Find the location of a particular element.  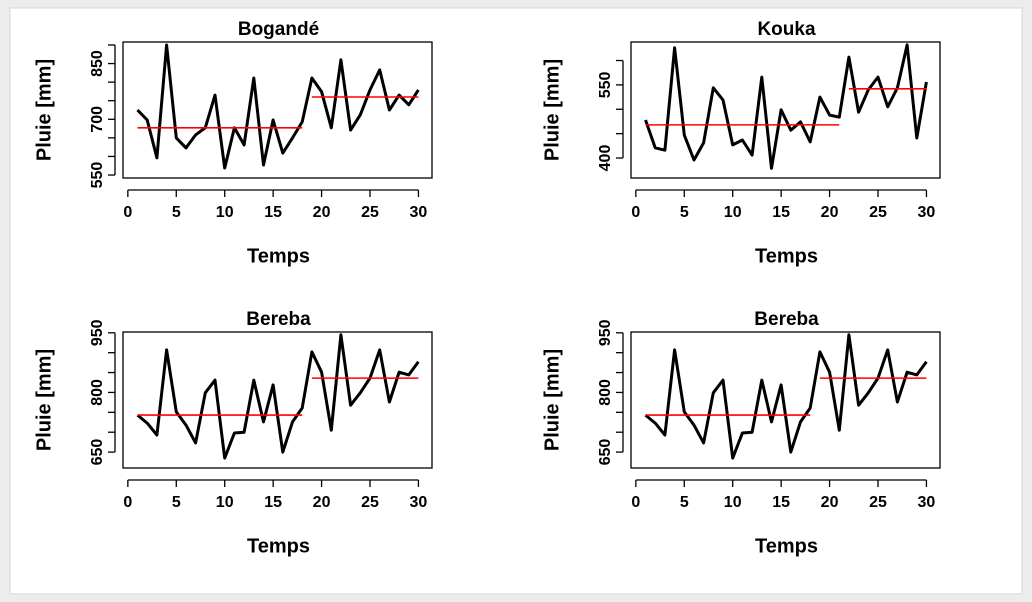

y-tick-label: 700 is located at coordinates (97, 119).